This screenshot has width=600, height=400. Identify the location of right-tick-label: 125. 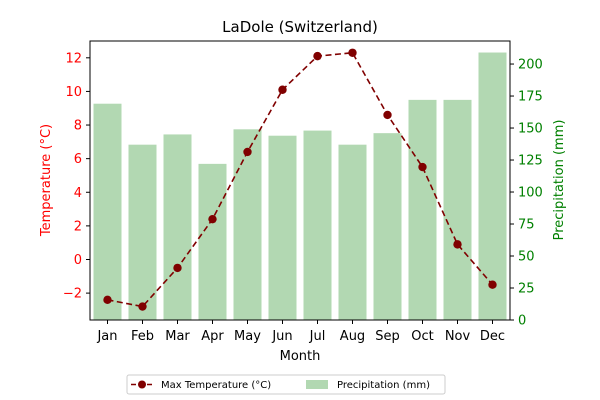
(530, 161).